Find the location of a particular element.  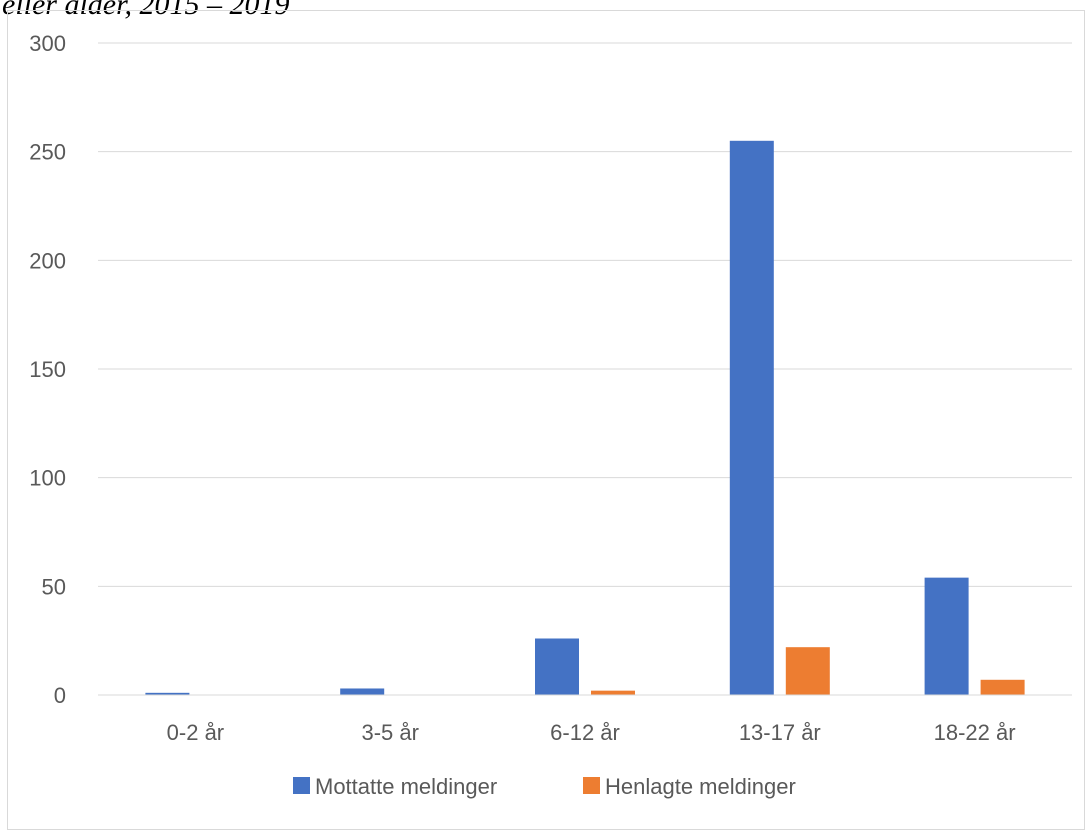

y-tick-label: 50 is located at coordinates (54, 586).